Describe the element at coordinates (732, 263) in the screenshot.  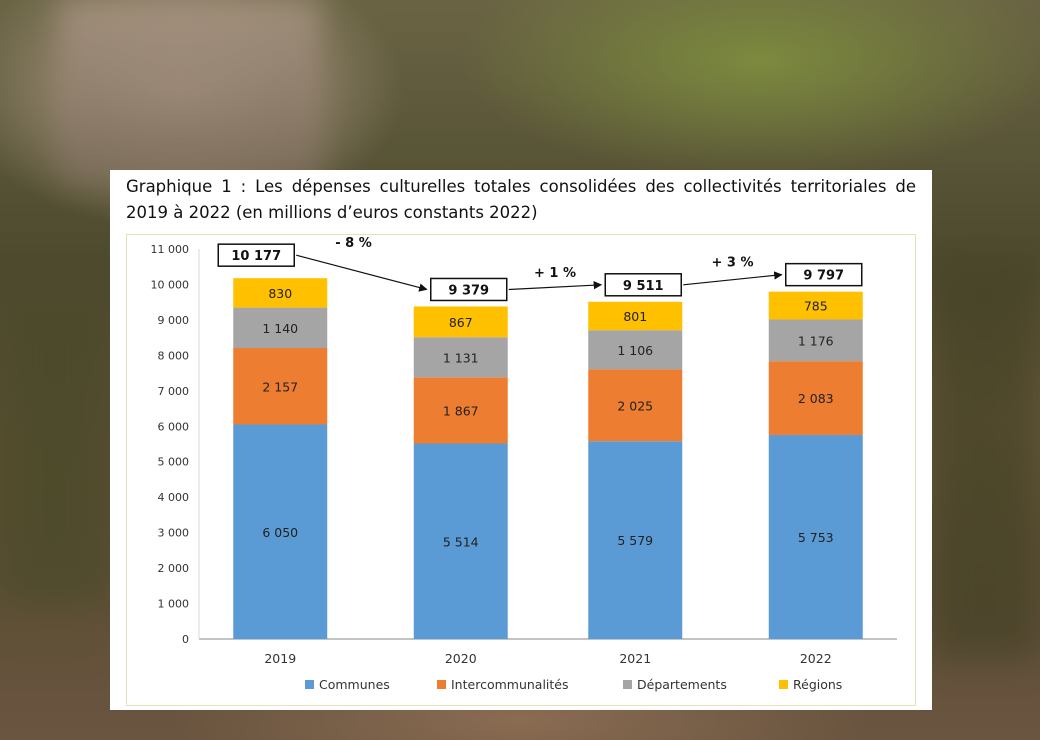
I see `change-label: + 3 %` at that location.